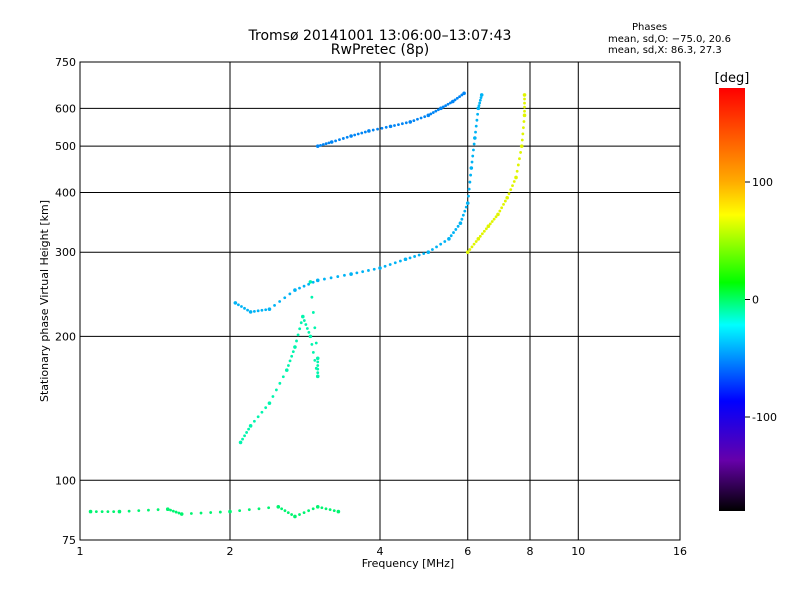  I want to click on stats-heading: Phases, so click(650, 27).